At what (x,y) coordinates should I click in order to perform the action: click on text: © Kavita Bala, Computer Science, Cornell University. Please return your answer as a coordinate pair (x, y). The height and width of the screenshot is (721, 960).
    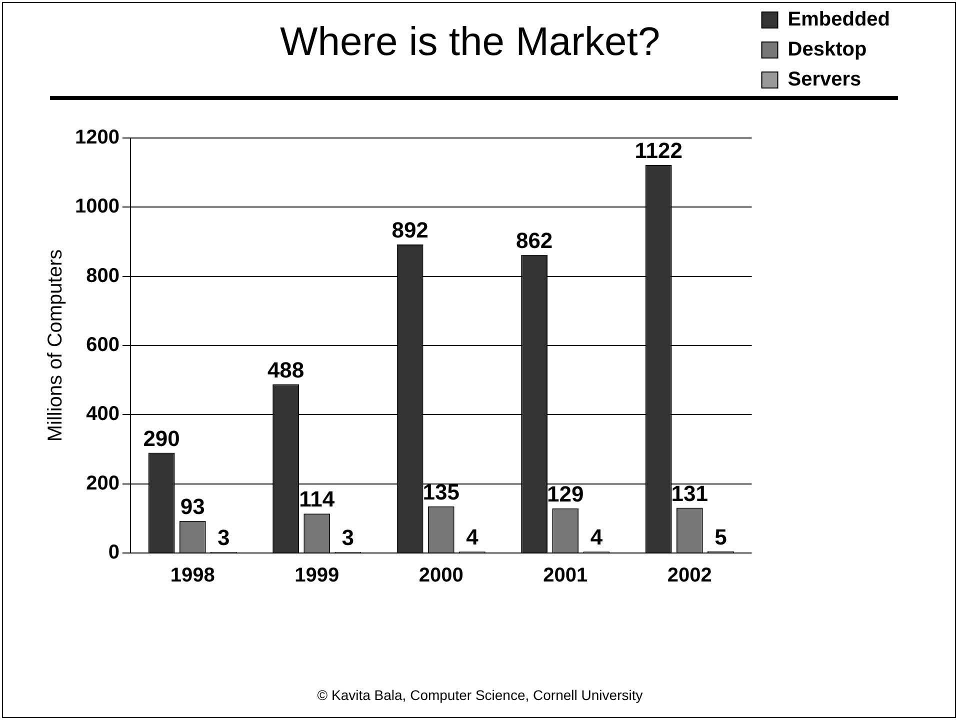
    Looking at the image, I should click on (480, 694).